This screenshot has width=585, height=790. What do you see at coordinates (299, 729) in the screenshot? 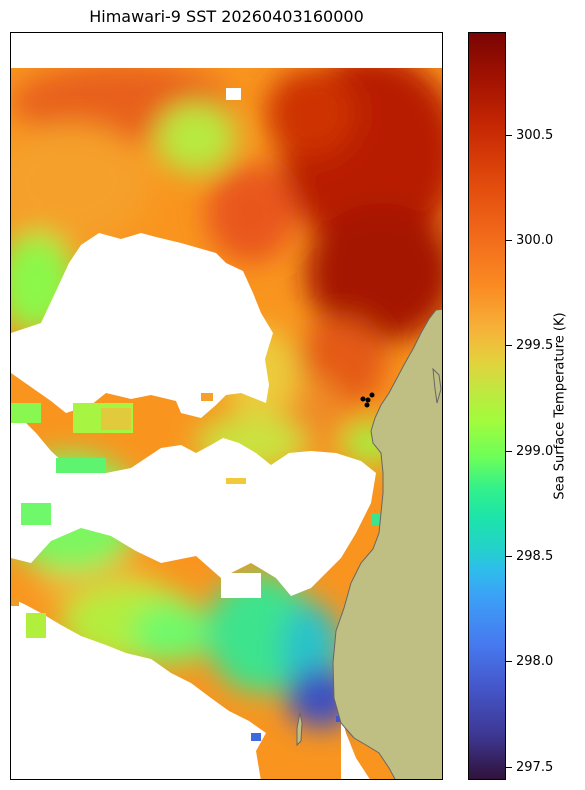
I see `island` at bounding box center [299, 729].